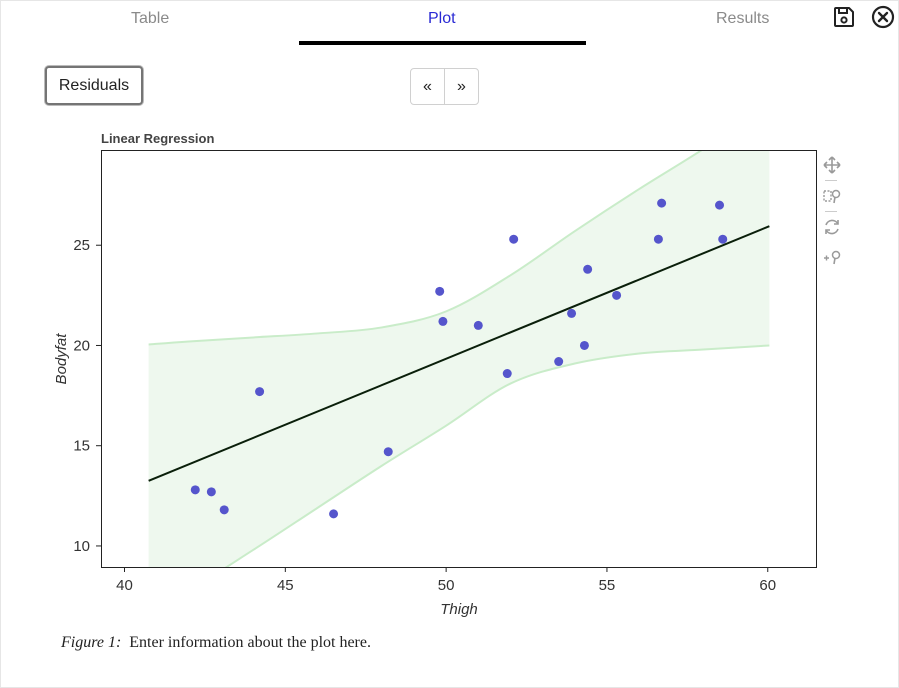 Image resolution: width=899 pixels, height=688 pixels. Describe the element at coordinates (832, 165) in the screenshot. I see `pan-icon` at that location.